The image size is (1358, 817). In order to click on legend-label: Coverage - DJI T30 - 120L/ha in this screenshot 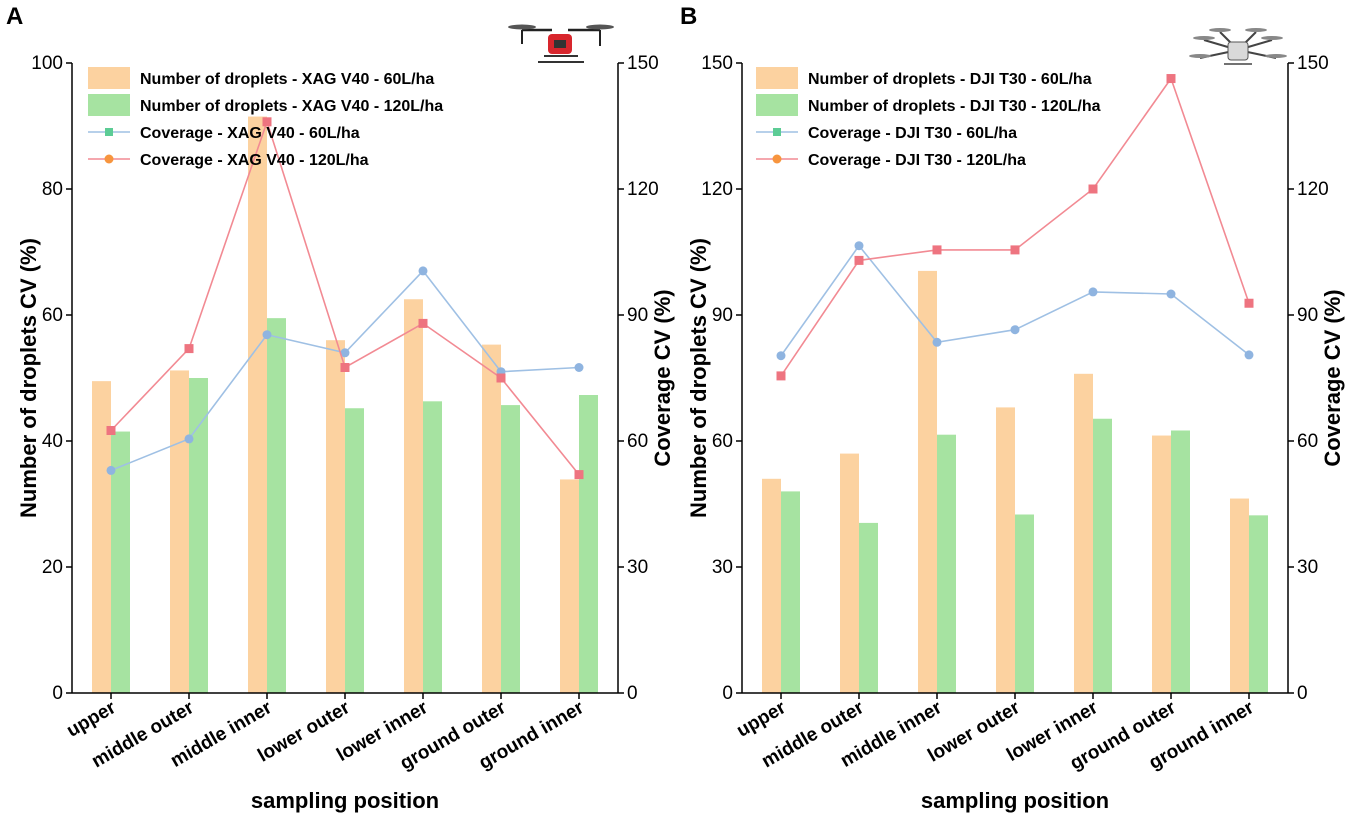, I will do `click(917, 160)`.